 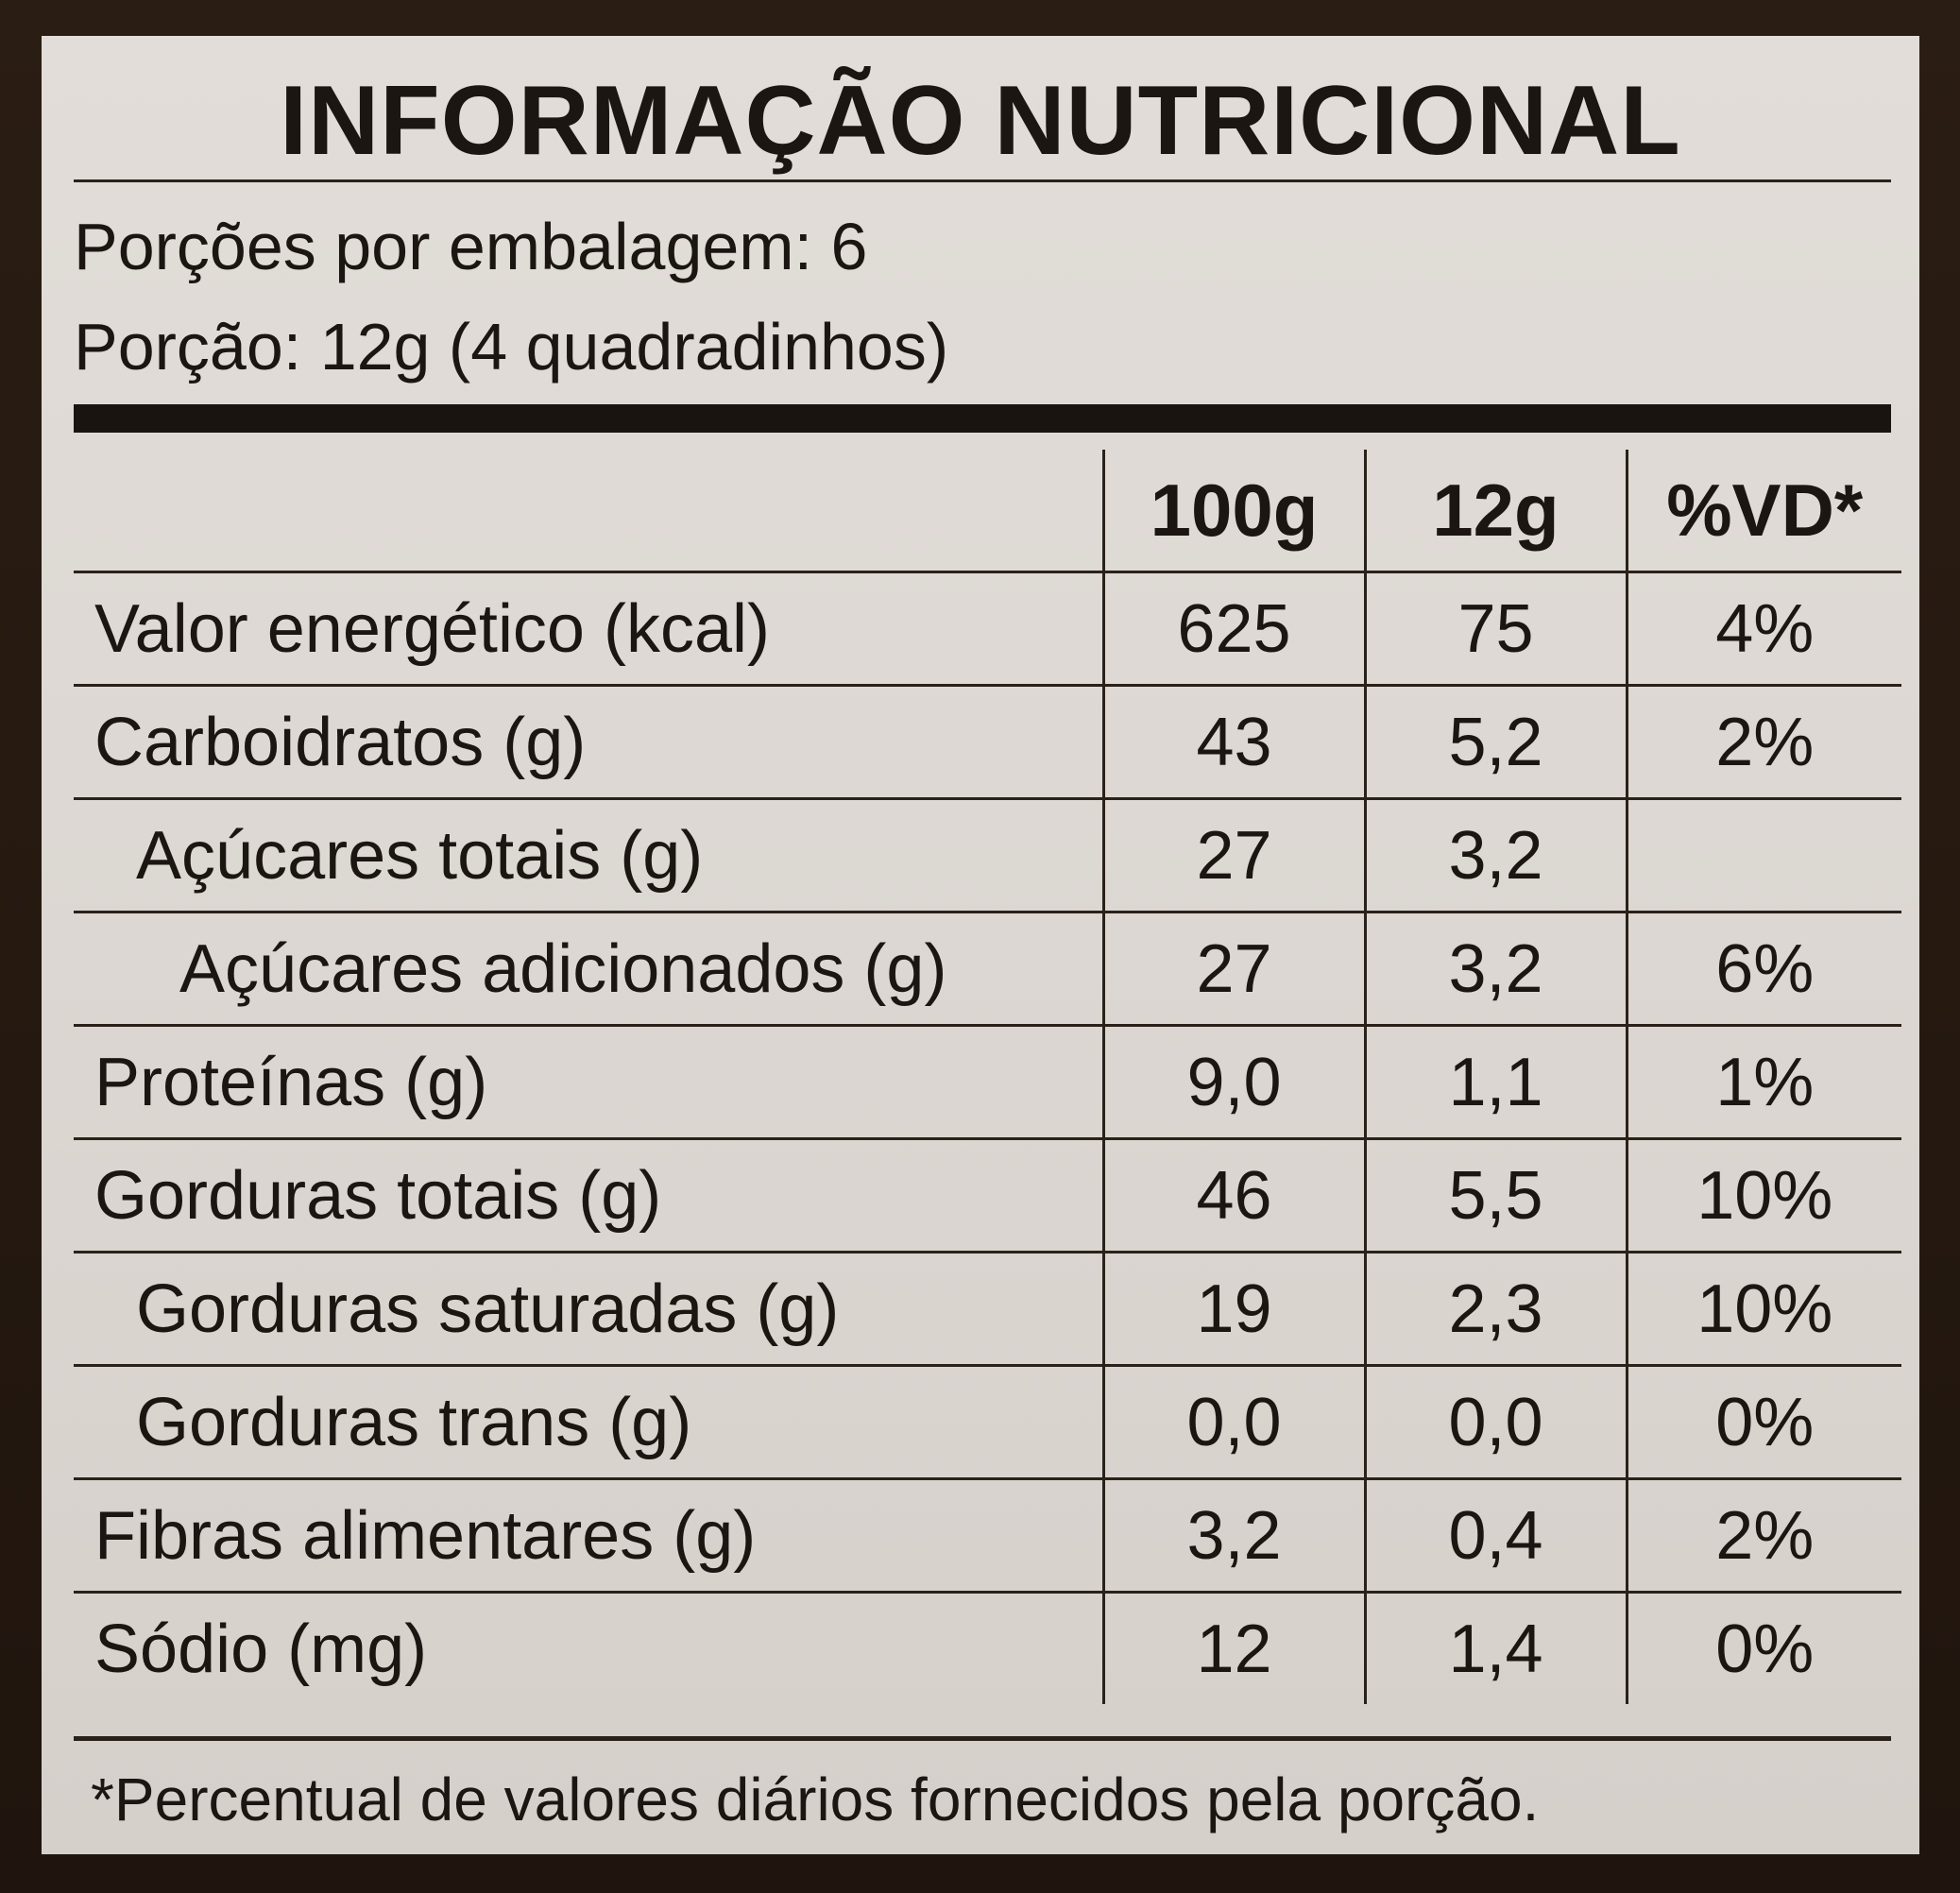 I want to click on value-per-100g: 43, so click(x=1233, y=743).